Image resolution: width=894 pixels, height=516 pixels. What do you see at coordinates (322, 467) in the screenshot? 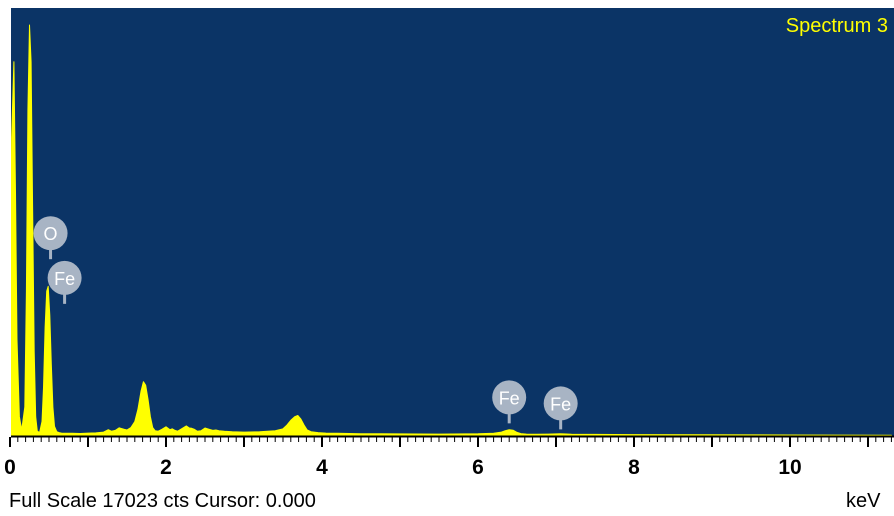
I see `x-tick-label: 4` at bounding box center [322, 467].